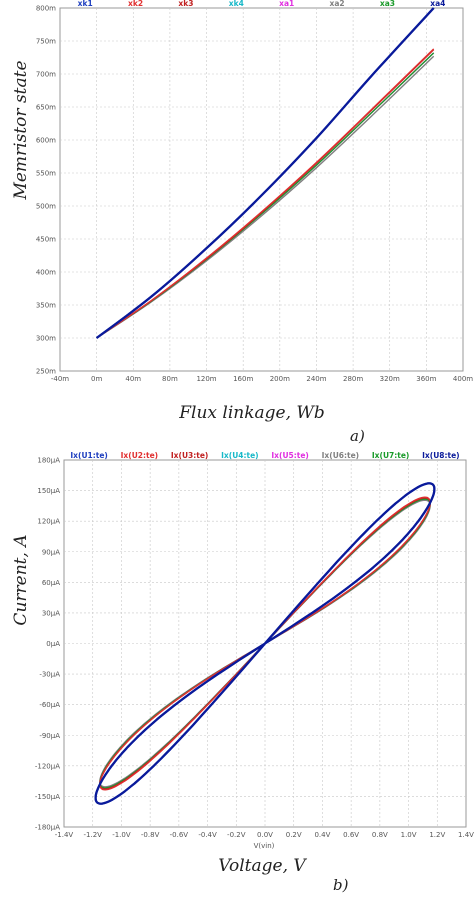 The width and height of the screenshot is (474, 899). I want to click on a-y-tick-label: 450m, so click(46, 240).